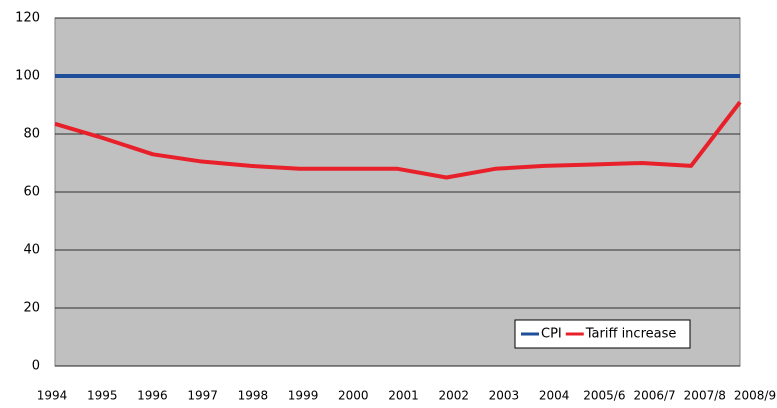 The width and height of the screenshot is (777, 408). What do you see at coordinates (202, 396) in the screenshot?
I see `x-tick-label: 1997` at bounding box center [202, 396].